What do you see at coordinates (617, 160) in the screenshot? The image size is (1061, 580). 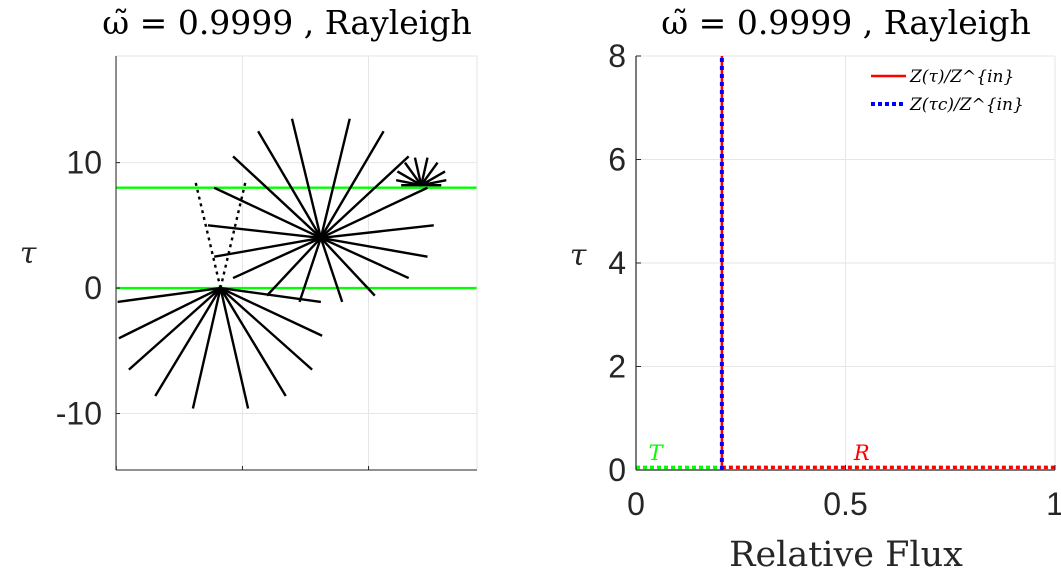 I see `right-y-tick-label: 6` at bounding box center [617, 160].